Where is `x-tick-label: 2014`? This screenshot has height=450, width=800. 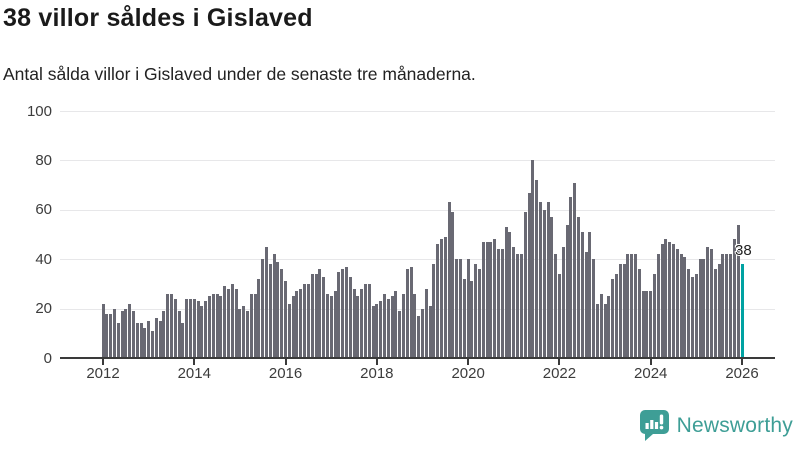
x-tick-label: 2014 is located at coordinates (194, 373).